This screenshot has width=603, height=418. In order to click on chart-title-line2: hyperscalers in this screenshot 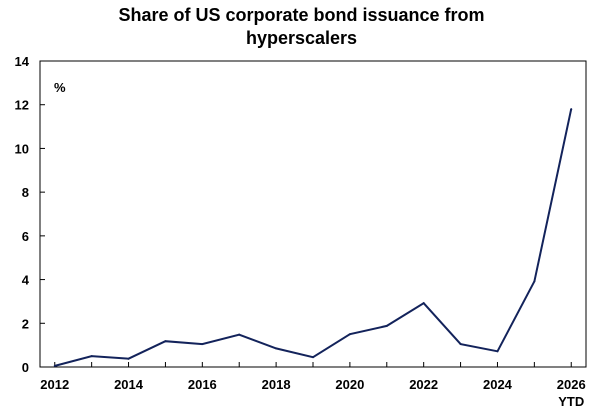, I will do `click(301, 38)`.